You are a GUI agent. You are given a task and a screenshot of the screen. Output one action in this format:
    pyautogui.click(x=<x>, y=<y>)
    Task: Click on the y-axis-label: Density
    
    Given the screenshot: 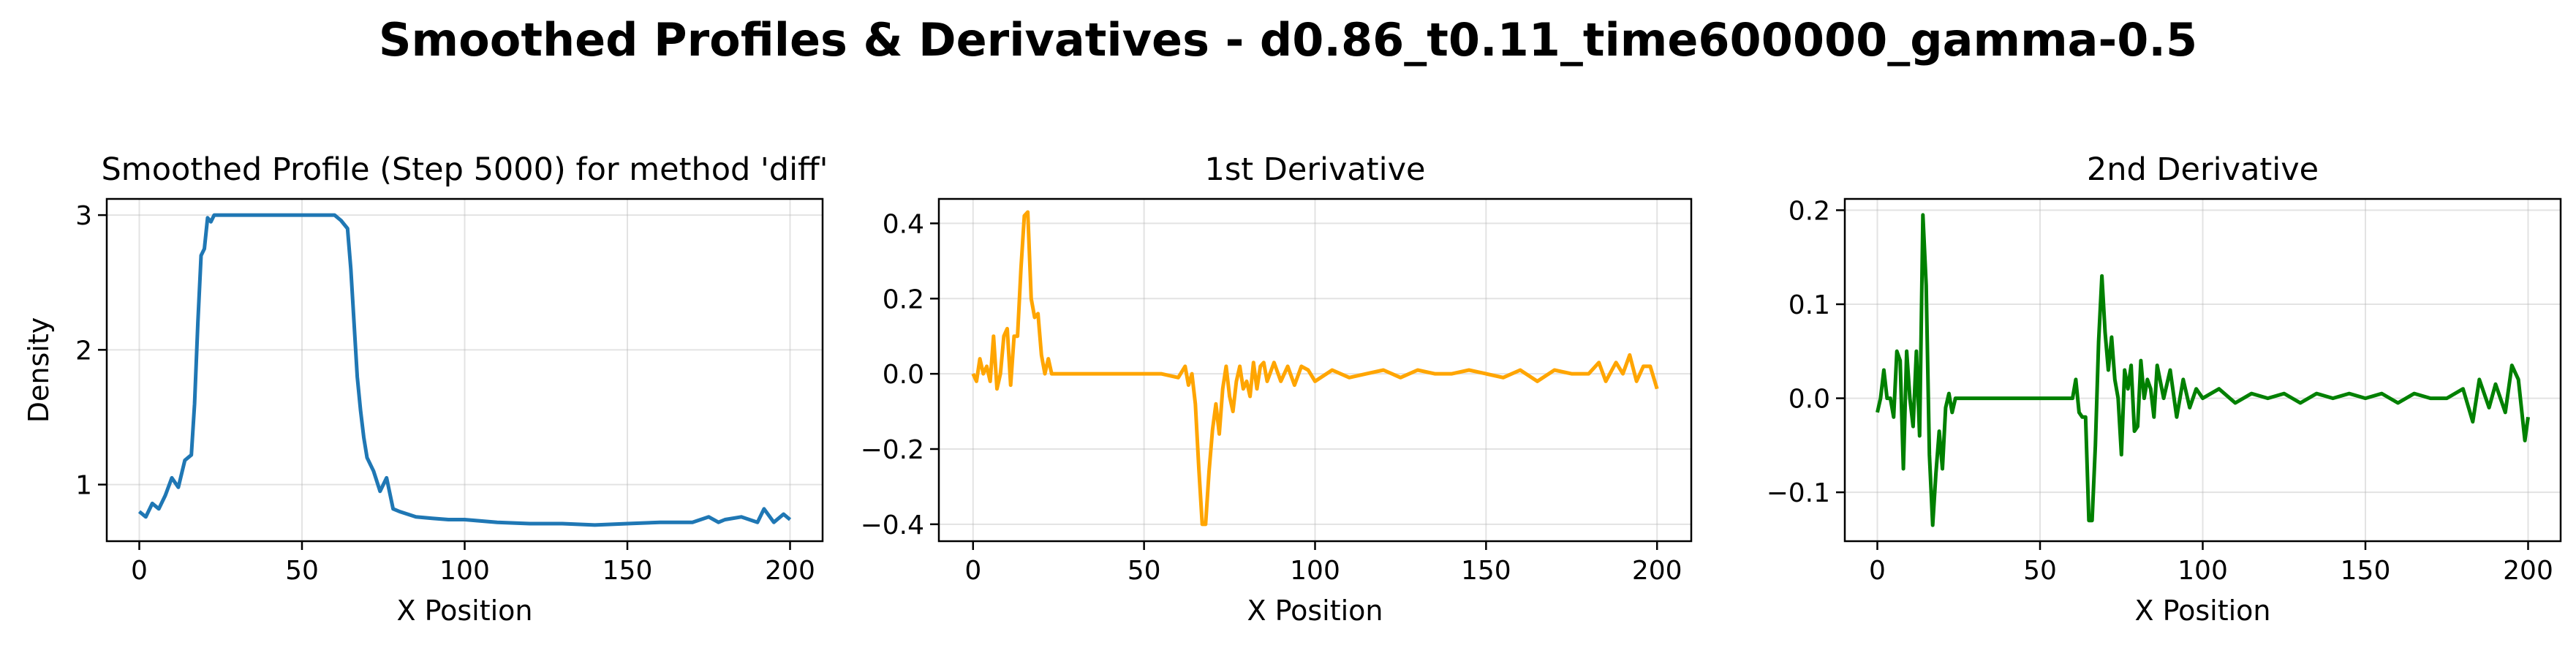 What is the action you would take?
    pyautogui.click(x=39, y=370)
    